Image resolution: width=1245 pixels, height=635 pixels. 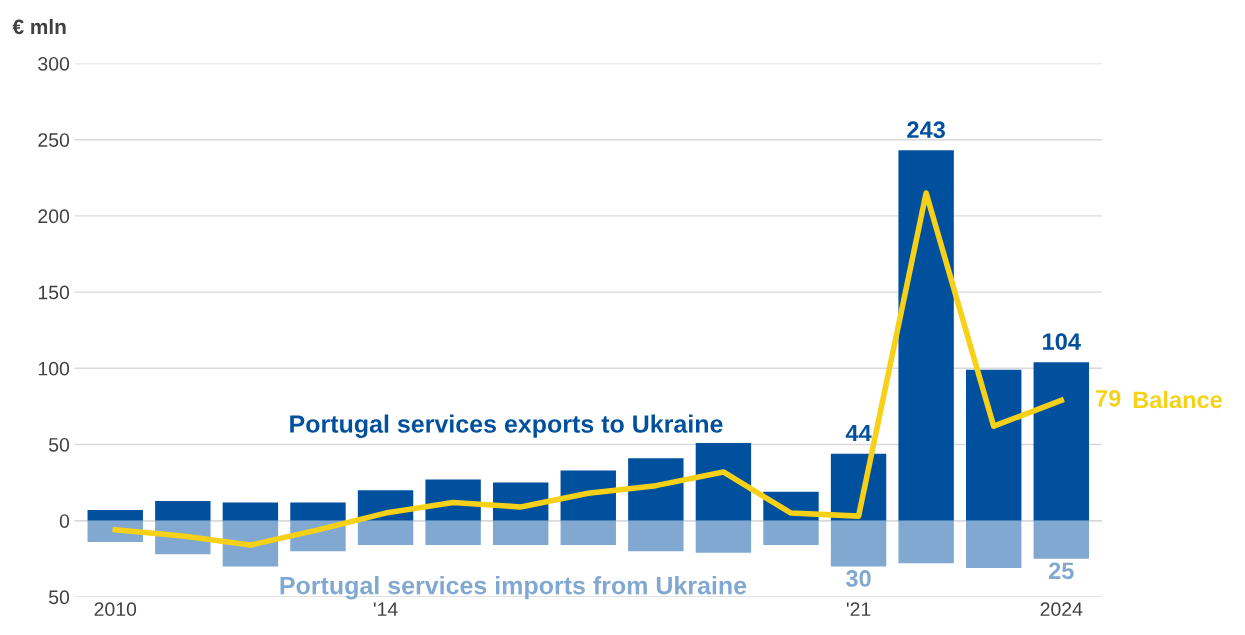 I want to click on annotation: 25, so click(x=1061, y=571).